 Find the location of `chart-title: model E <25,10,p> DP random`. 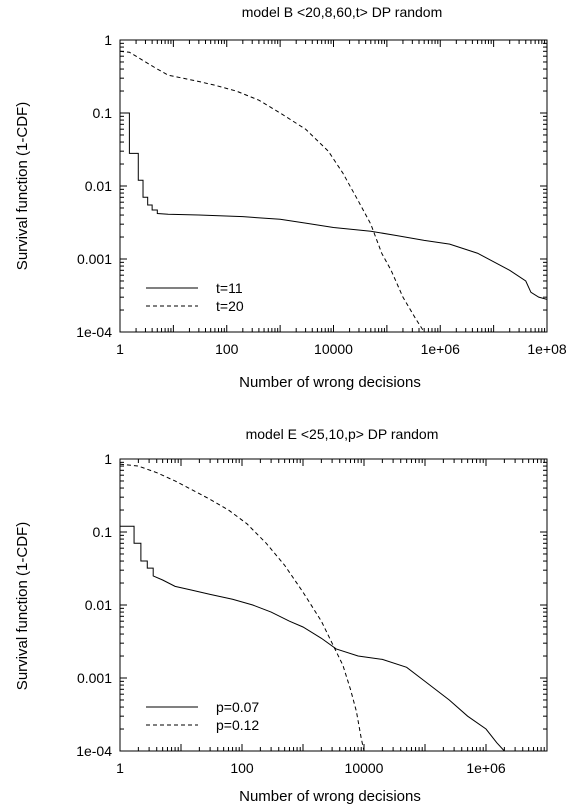

chart-title: model E <25,10,p> DP random is located at coordinates (342, 434).